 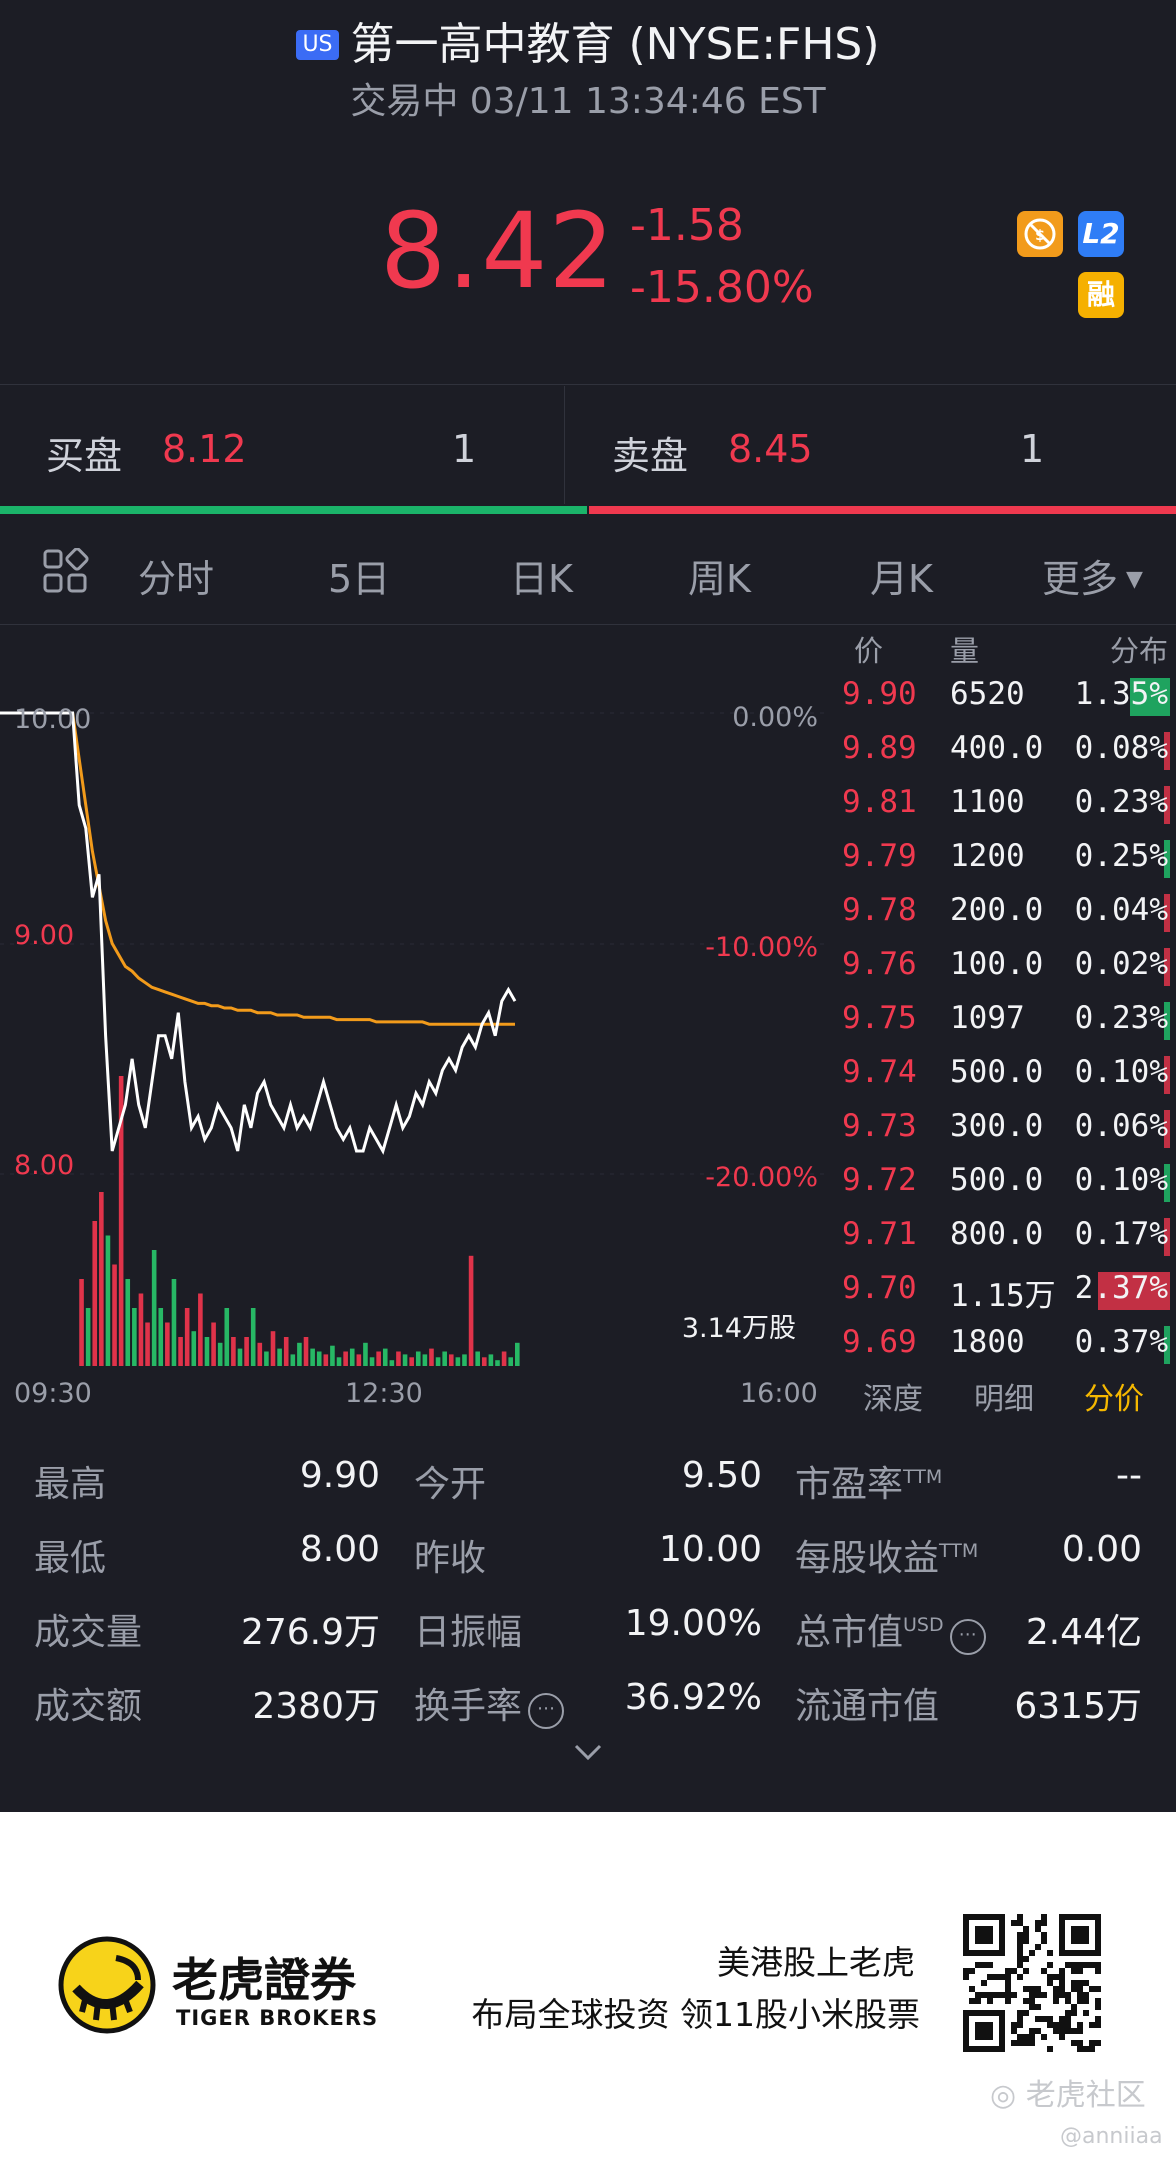 I want to click on slogan-2: 布局全球投资 领11股小米股票, so click(x=695, y=2014).